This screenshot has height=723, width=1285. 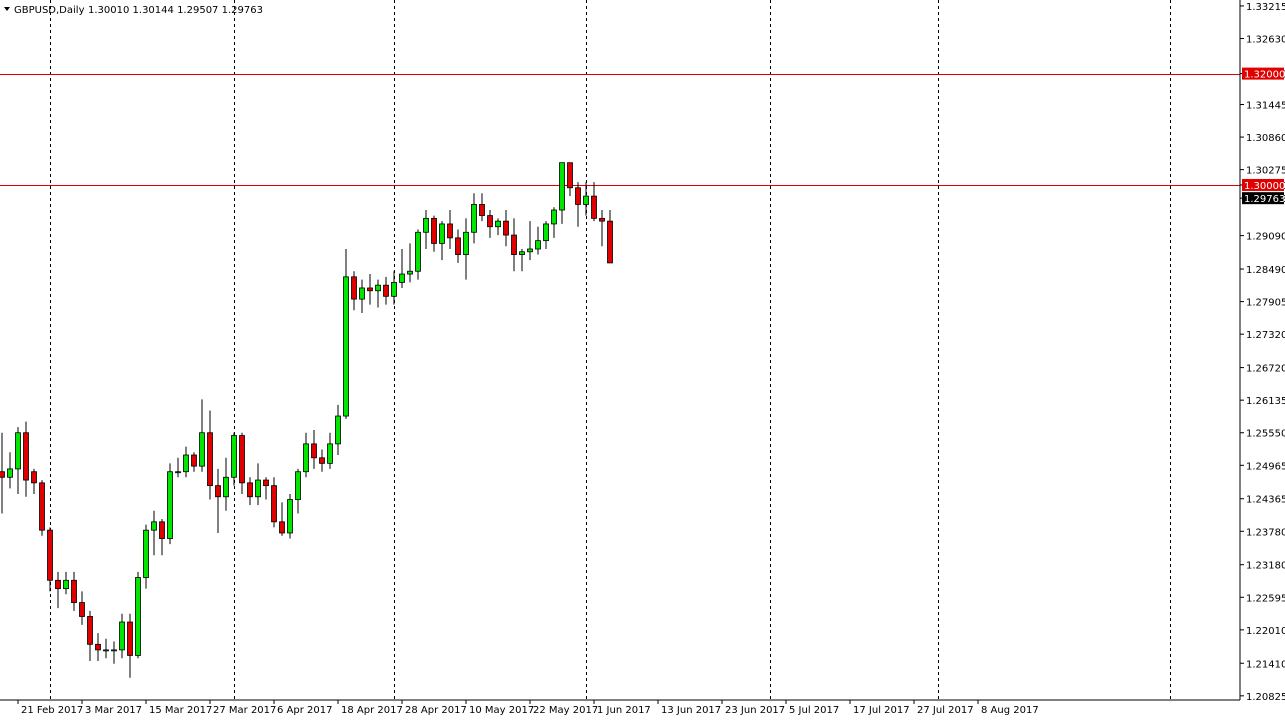 I want to click on price-tick-label: 1.21410, so click(x=1265, y=664).